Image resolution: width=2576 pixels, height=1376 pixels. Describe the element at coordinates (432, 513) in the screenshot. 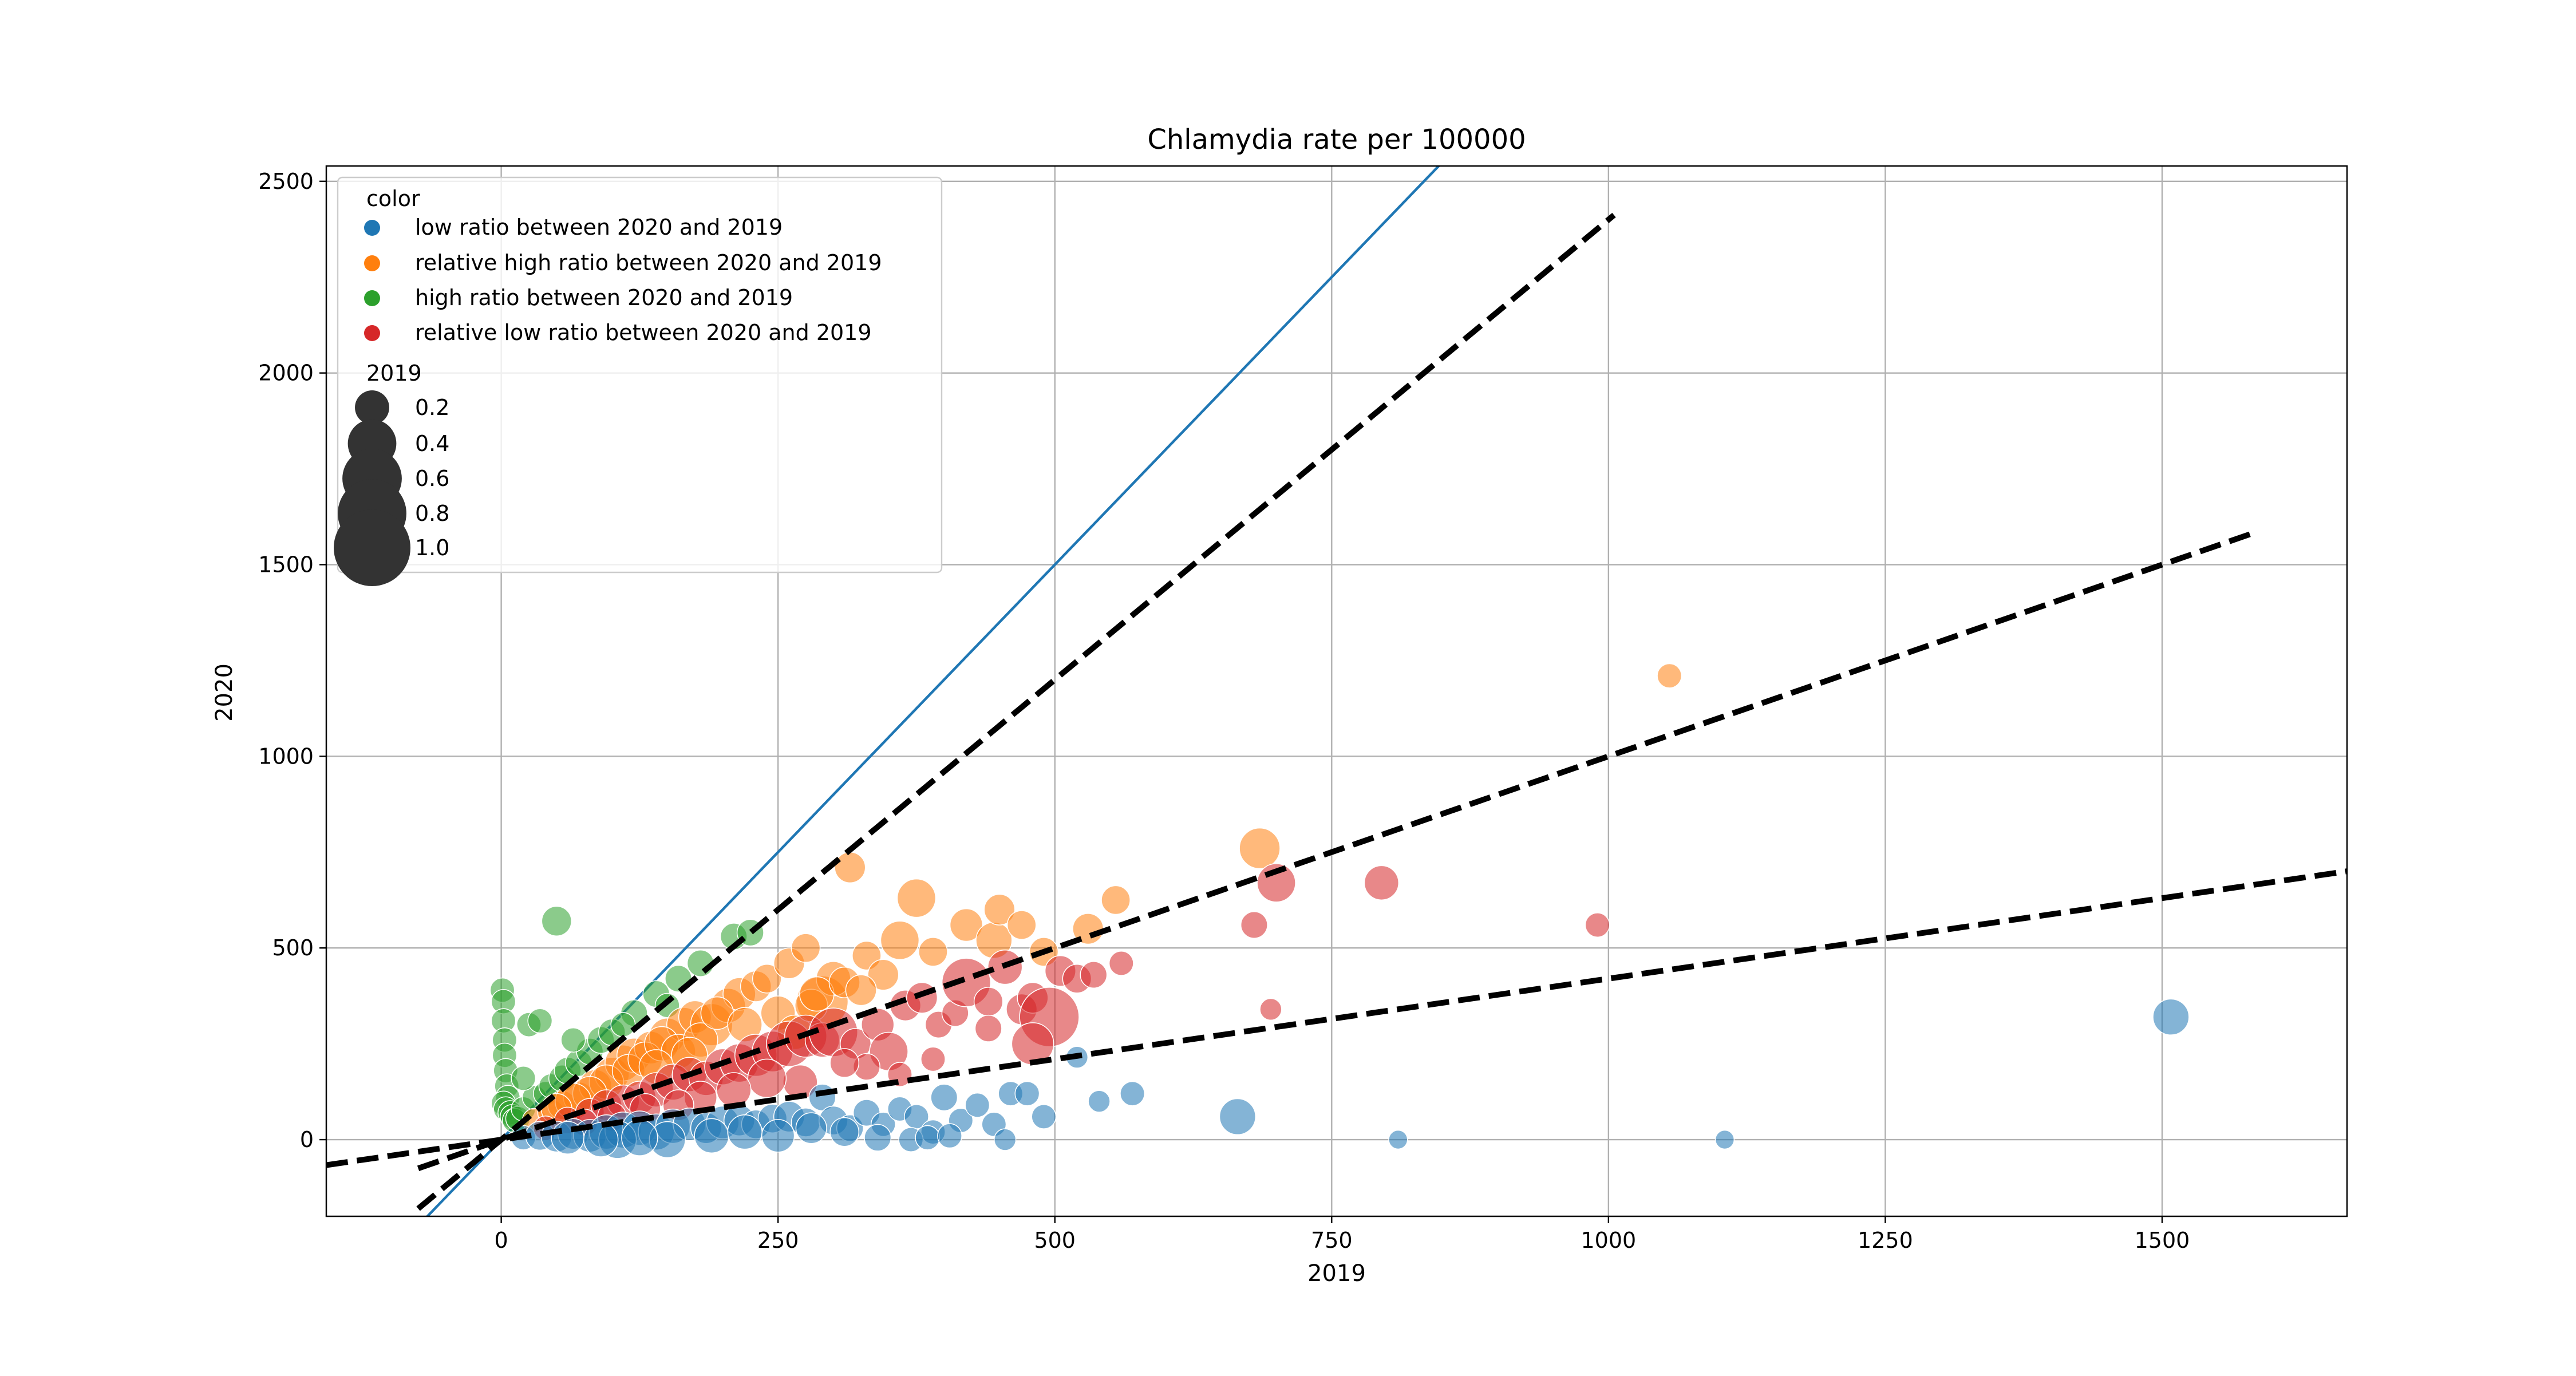

I see `legend-size-label: 0.8` at that location.